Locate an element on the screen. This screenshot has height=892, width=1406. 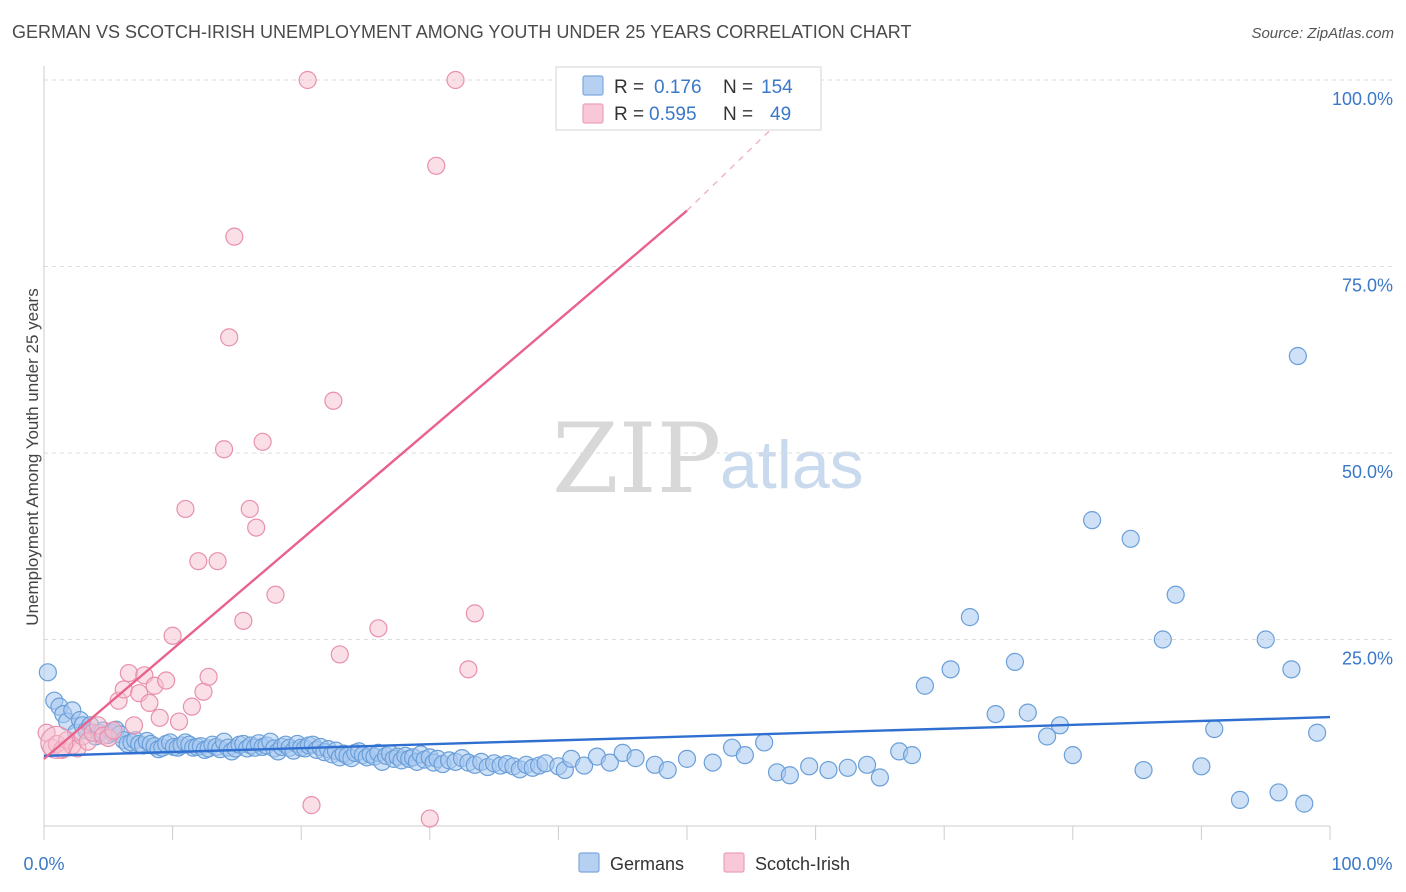
bottom-legend-label-scotch-irish: Scotch-Irish is located at coordinates (802, 864).